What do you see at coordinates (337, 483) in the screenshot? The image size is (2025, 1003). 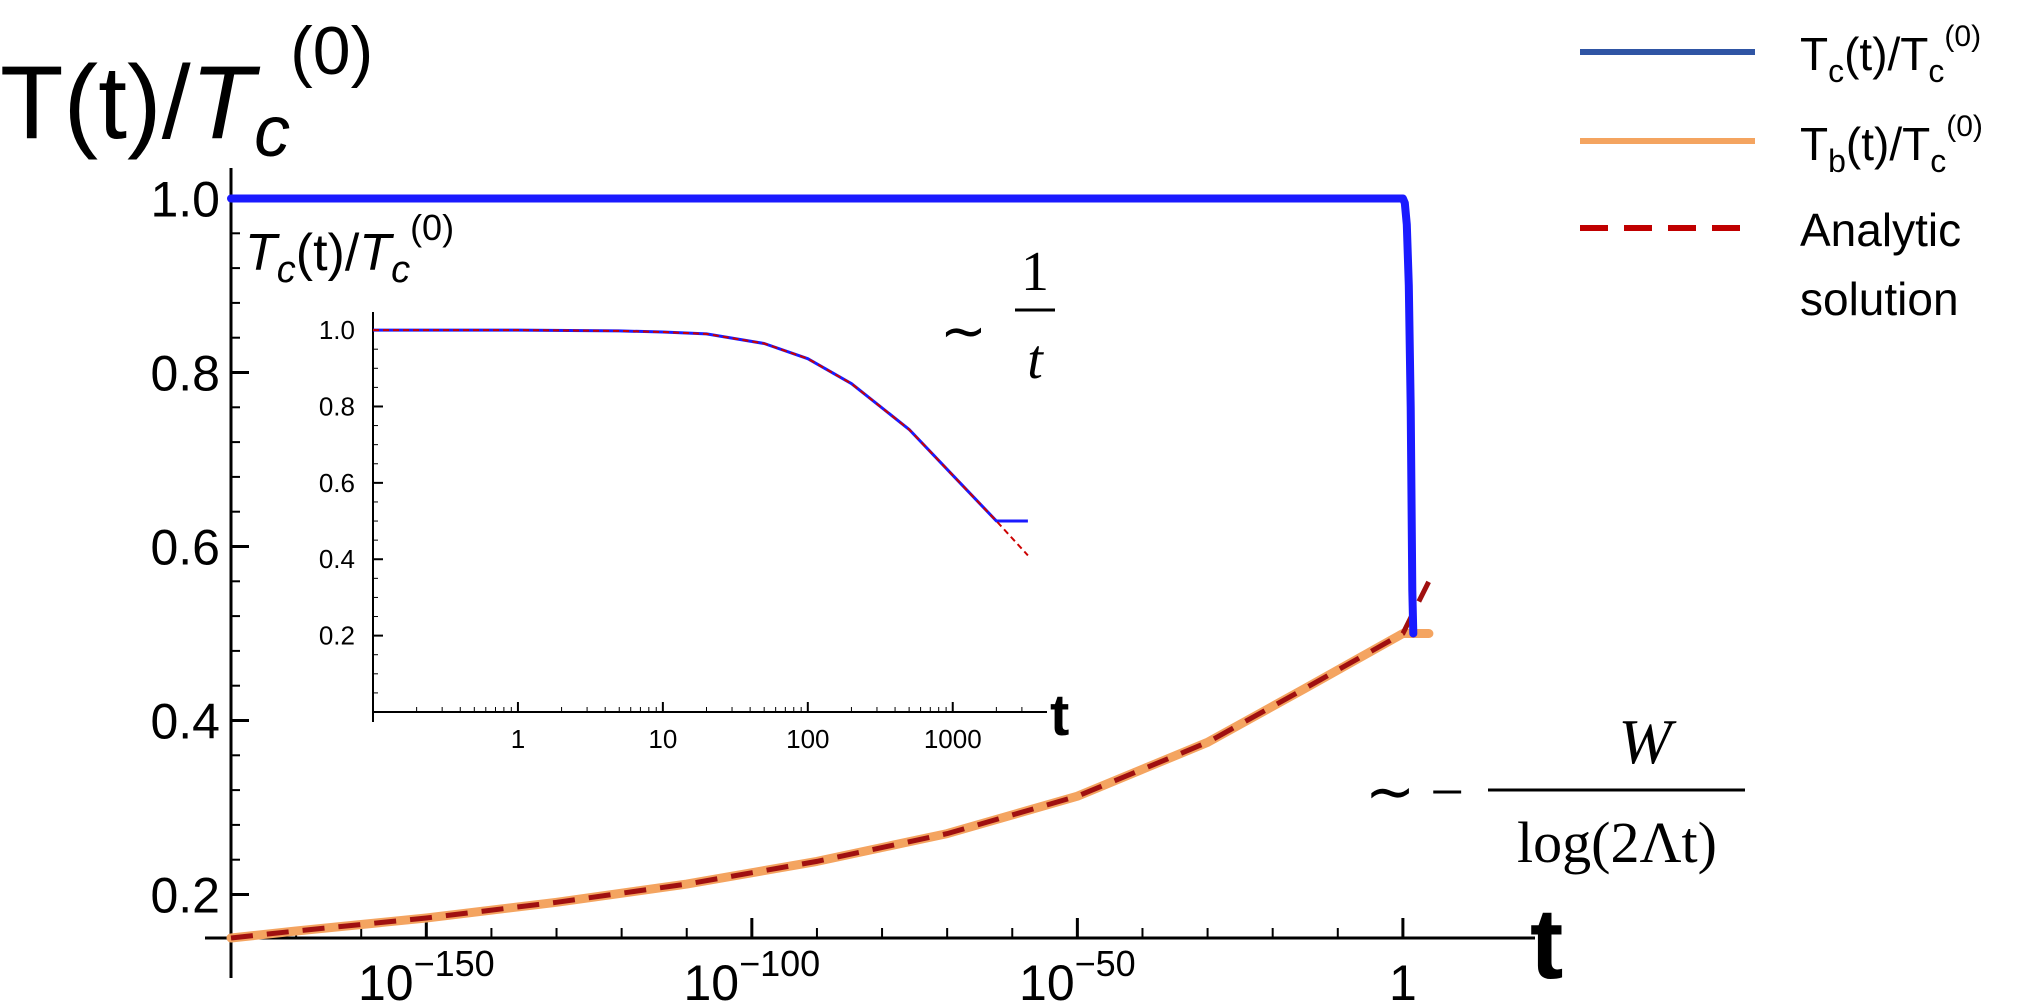 I see `inset-y-tick-label: 0.6` at bounding box center [337, 483].